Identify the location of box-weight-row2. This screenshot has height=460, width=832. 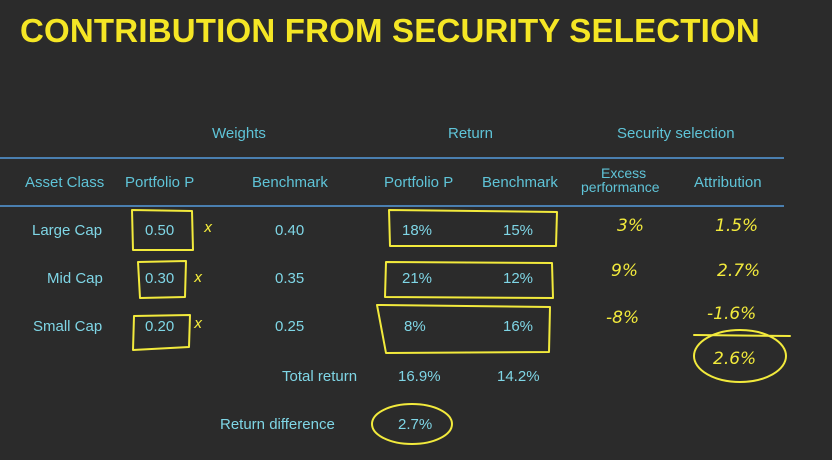
(162, 279).